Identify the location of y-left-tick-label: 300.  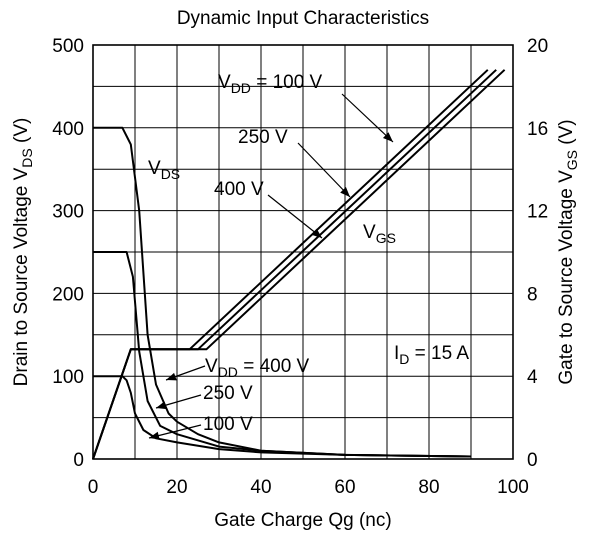
(68, 212).